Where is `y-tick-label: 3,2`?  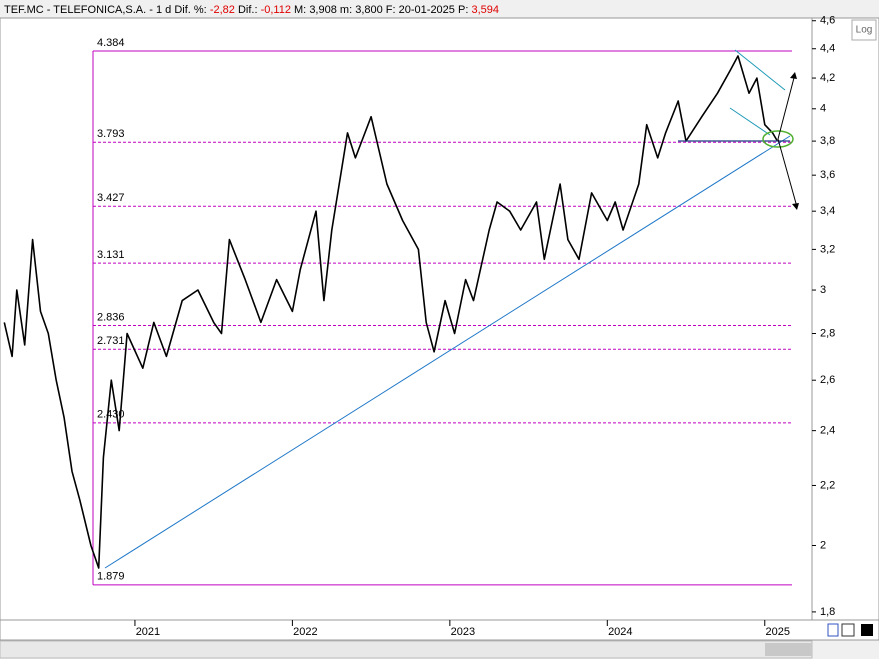 y-tick-label: 3,2 is located at coordinates (827, 249).